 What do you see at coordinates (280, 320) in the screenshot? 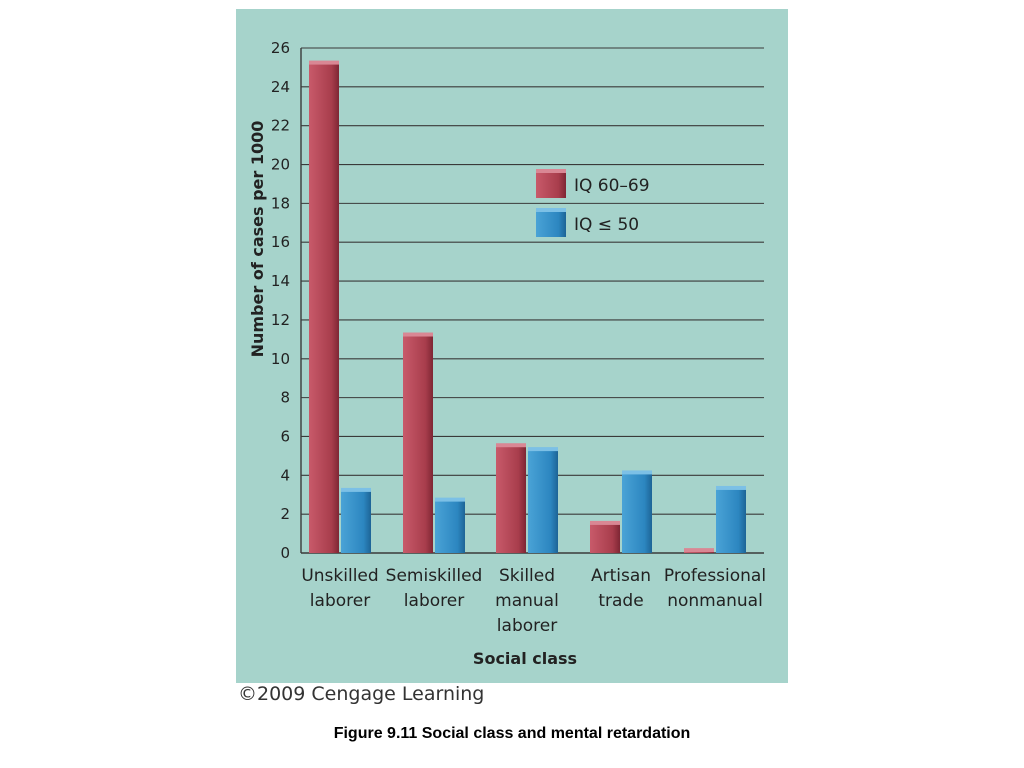
I see `y-tick-label: 12` at bounding box center [280, 320].